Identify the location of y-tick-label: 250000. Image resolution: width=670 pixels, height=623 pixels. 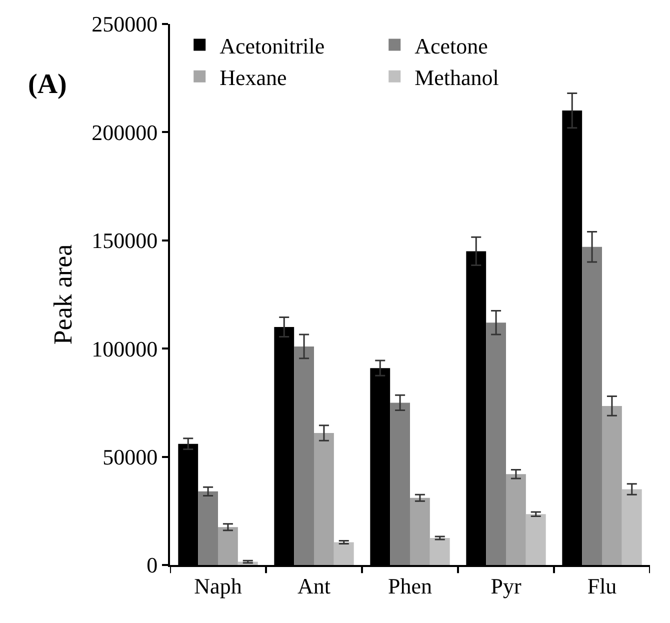
(125, 24).